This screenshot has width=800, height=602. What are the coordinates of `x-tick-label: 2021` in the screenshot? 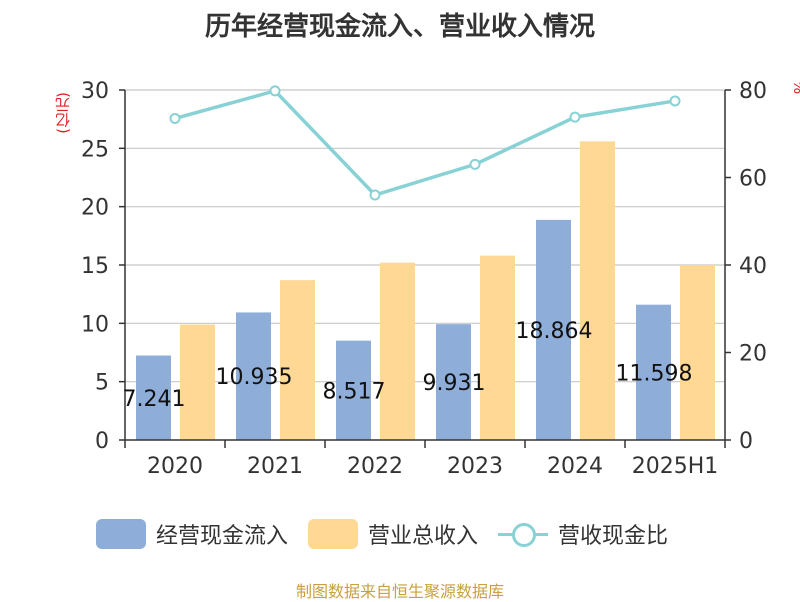 It's located at (275, 466).